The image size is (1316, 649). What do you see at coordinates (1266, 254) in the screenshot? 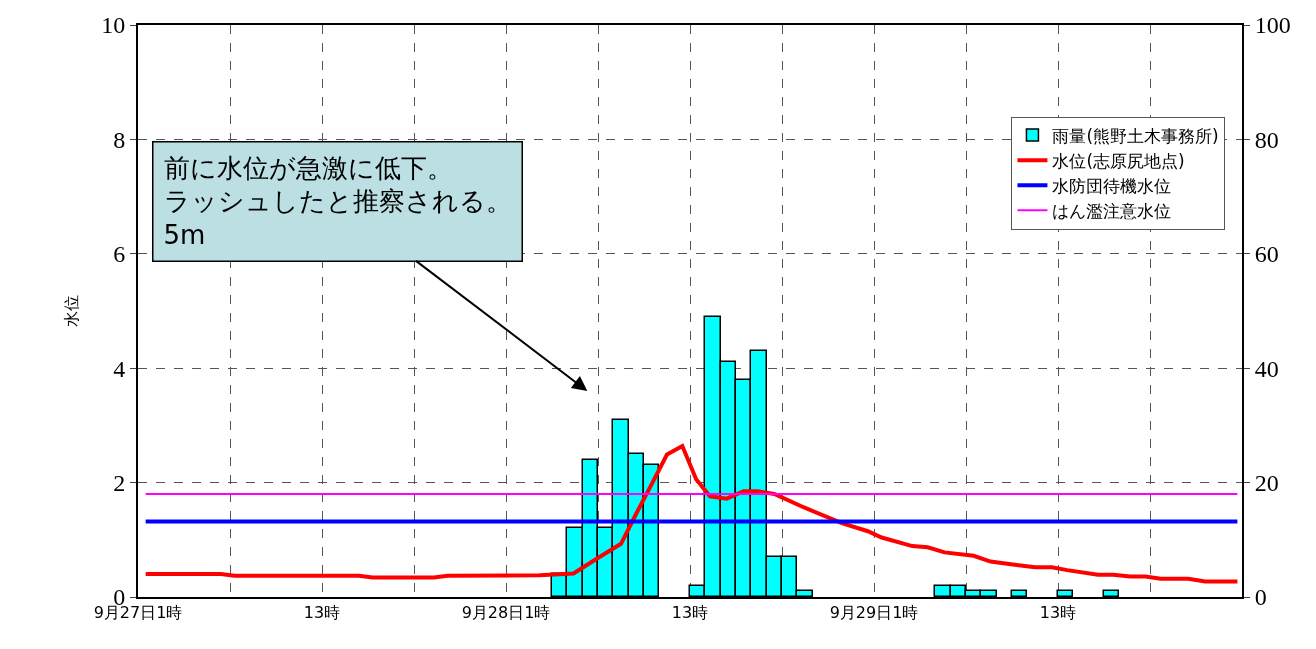
I see `y2-tick-label: 60` at bounding box center [1266, 254].